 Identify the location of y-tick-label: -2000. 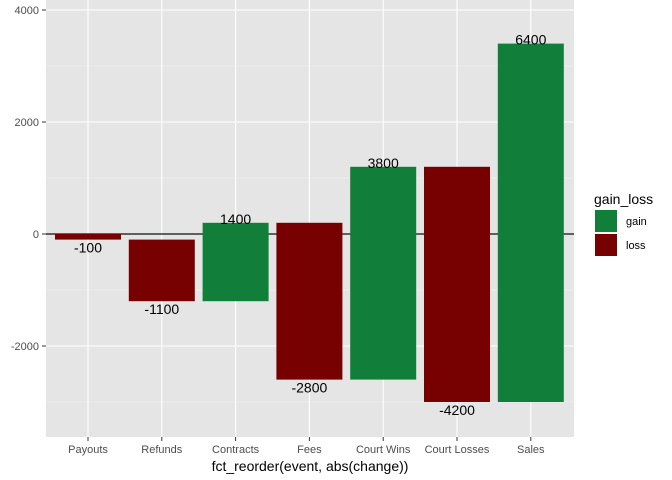
(25, 347).